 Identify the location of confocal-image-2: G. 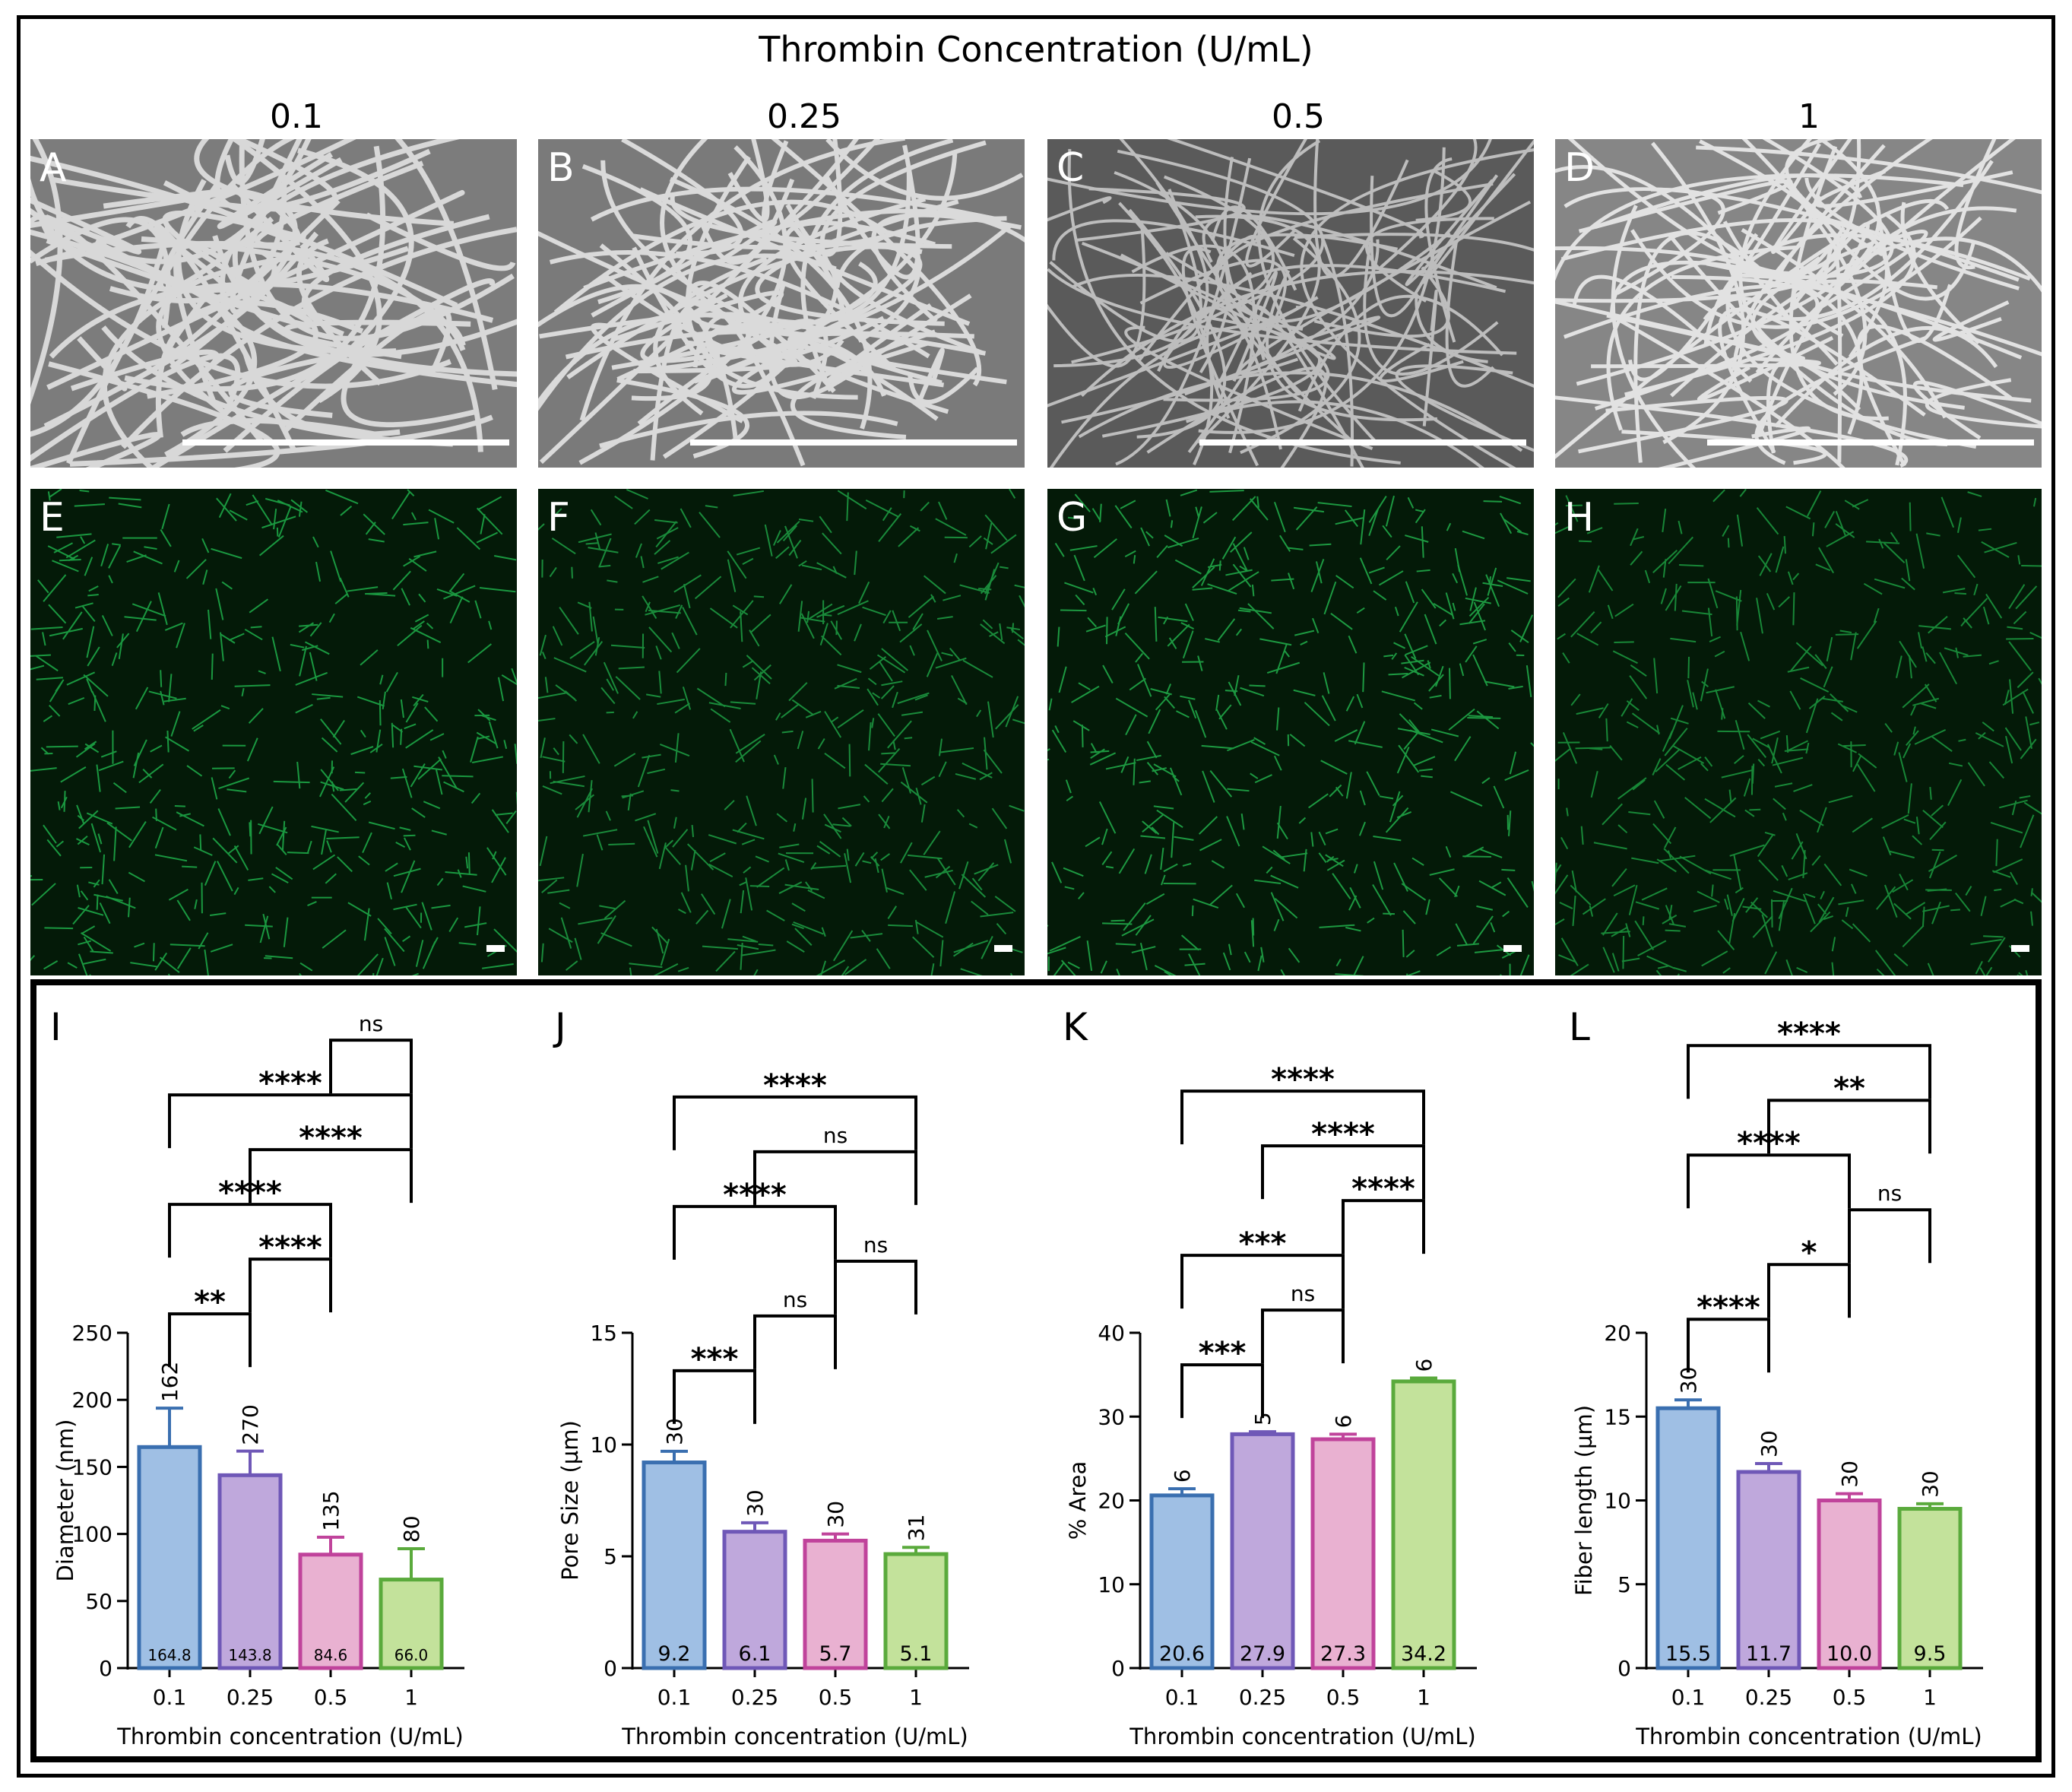
(1291, 732).